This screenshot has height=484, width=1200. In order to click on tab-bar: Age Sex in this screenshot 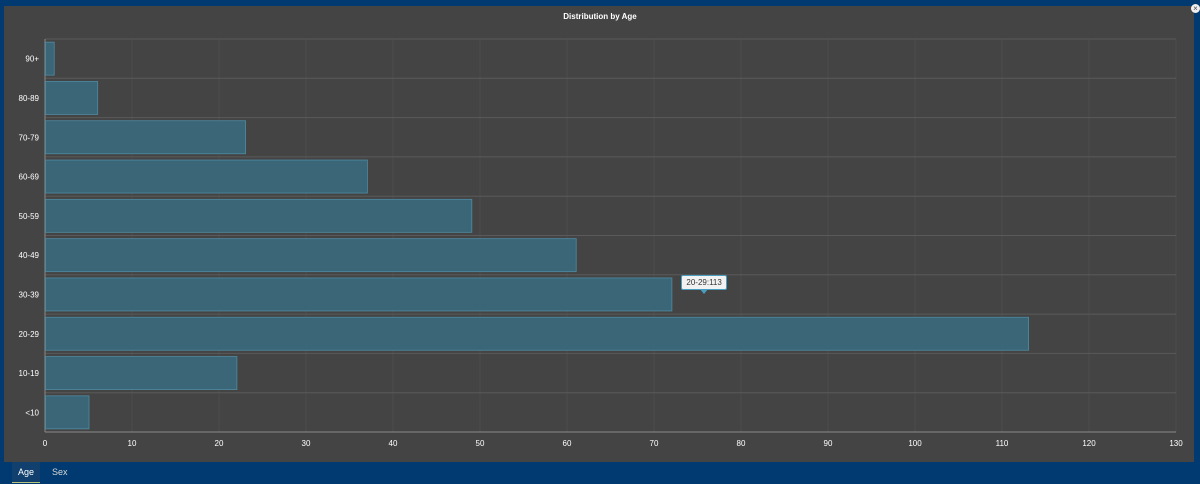, I will do `click(600, 473)`.